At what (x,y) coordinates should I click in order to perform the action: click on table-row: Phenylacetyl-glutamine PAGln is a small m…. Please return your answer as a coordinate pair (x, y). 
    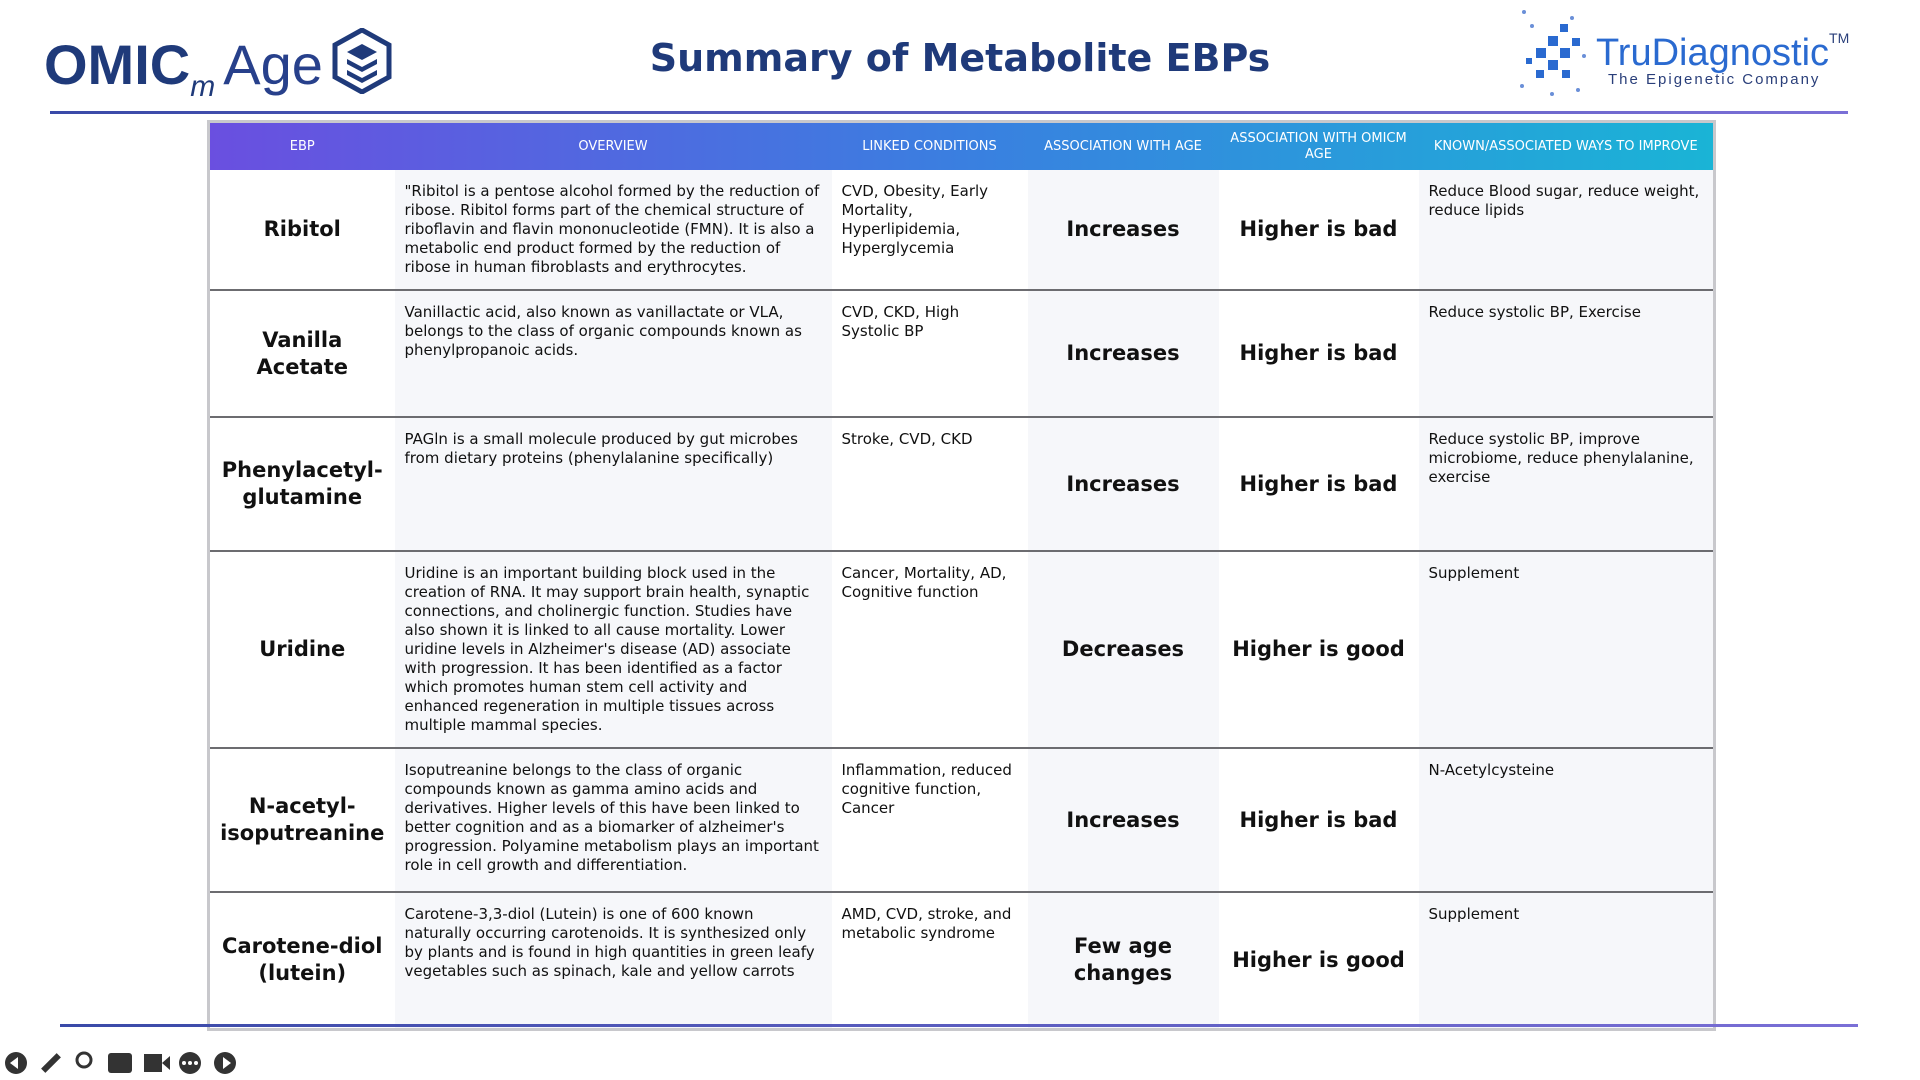
    Looking at the image, I should click on (961, 484).